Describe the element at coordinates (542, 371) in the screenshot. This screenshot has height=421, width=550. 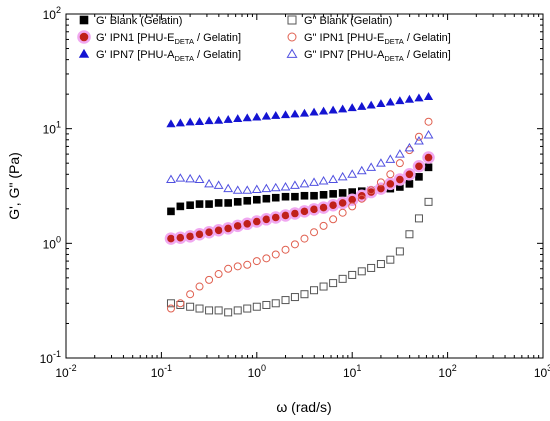
I see `x-tick-label: 10³` at that location.